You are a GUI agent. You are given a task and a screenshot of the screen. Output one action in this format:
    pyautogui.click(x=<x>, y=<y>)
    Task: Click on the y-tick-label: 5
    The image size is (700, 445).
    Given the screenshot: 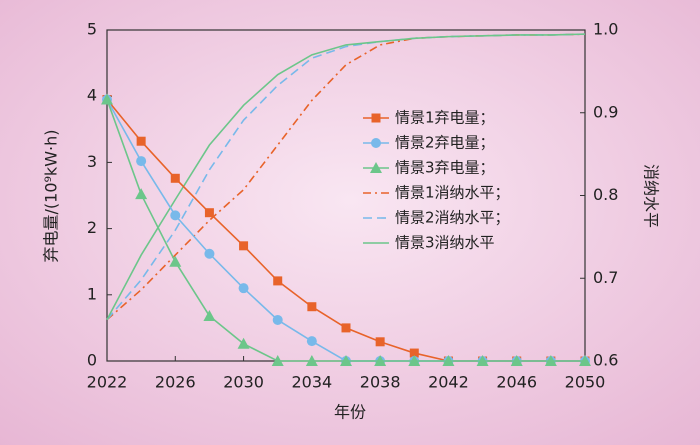 What is the action you would take?
    pyautogui.click(x=92, y=29)
    